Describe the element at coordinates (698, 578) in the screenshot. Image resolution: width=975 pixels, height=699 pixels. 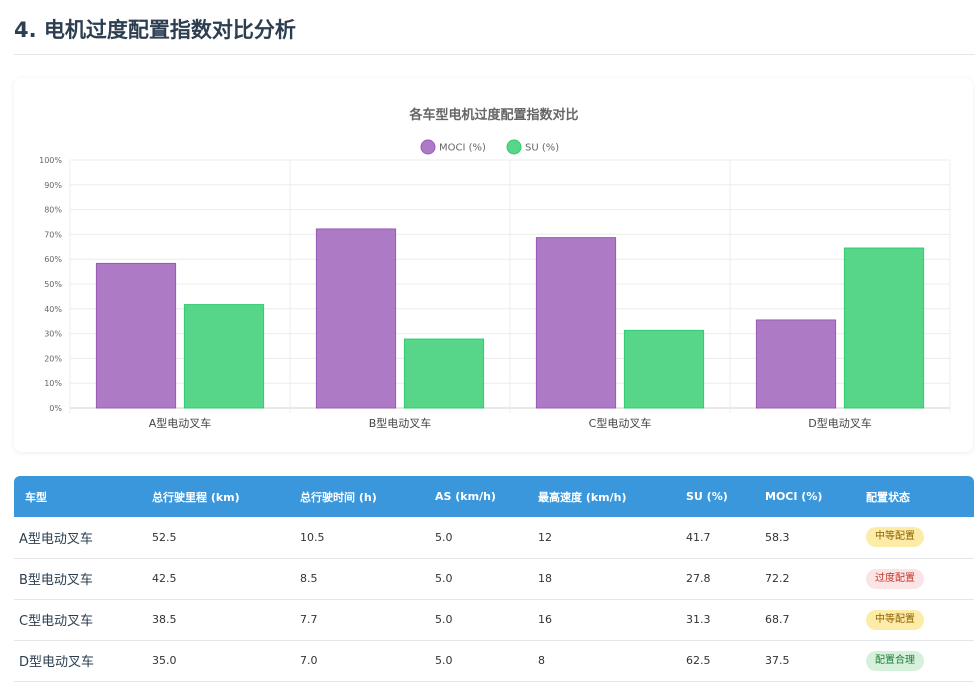
I see `cell-su: 27.8` at that location.